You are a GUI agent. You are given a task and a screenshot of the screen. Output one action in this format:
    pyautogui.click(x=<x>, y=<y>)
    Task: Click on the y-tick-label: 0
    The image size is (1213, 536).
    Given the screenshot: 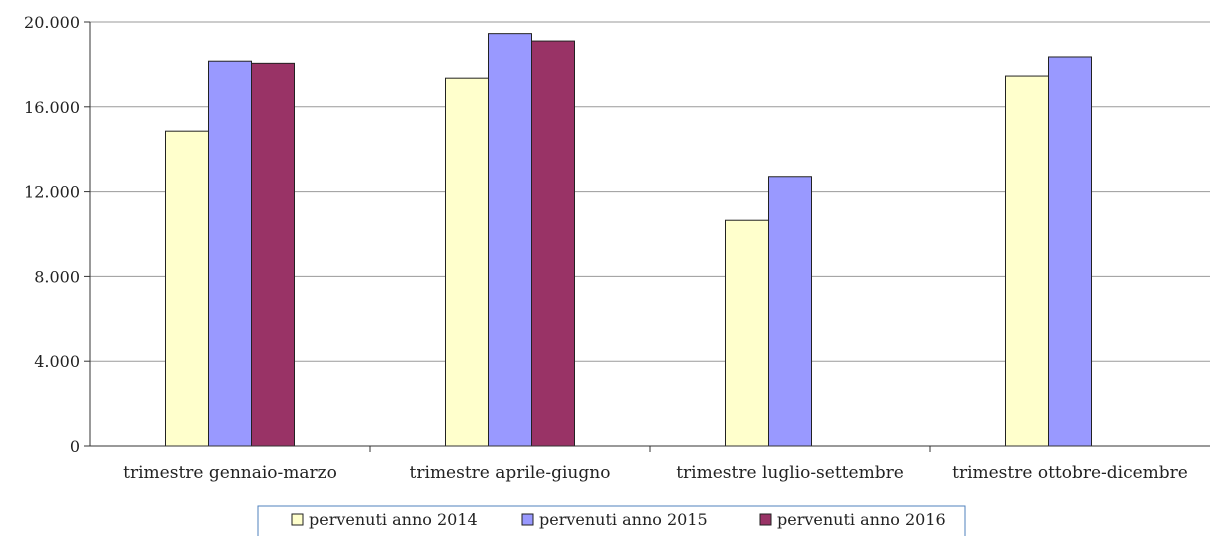 What is the action you would take?
    pyautogui.click(x=75, y=446)
    